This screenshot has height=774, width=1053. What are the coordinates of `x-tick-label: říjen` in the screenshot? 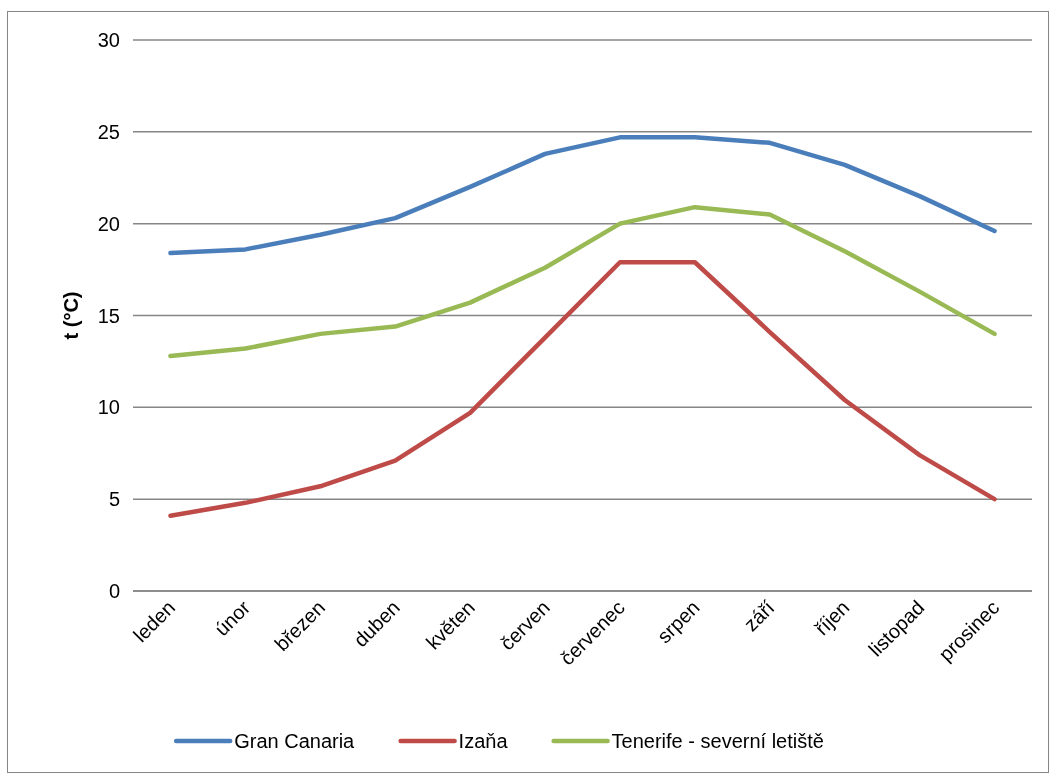 It's located at (832, 618).